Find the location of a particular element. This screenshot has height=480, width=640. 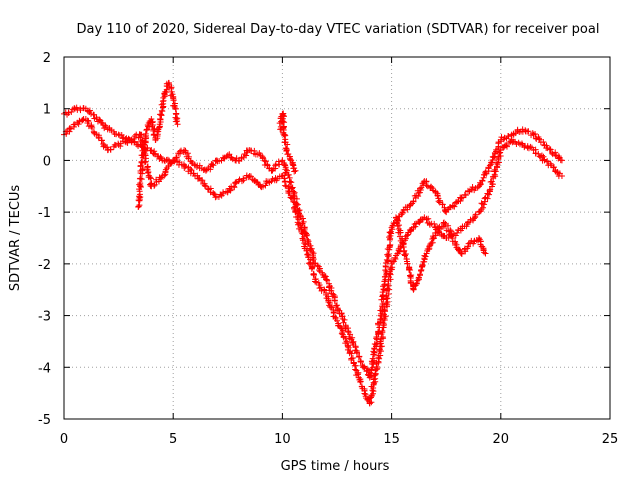

x-axis-label: GPS time / hours is located at coordinates (335, 466).